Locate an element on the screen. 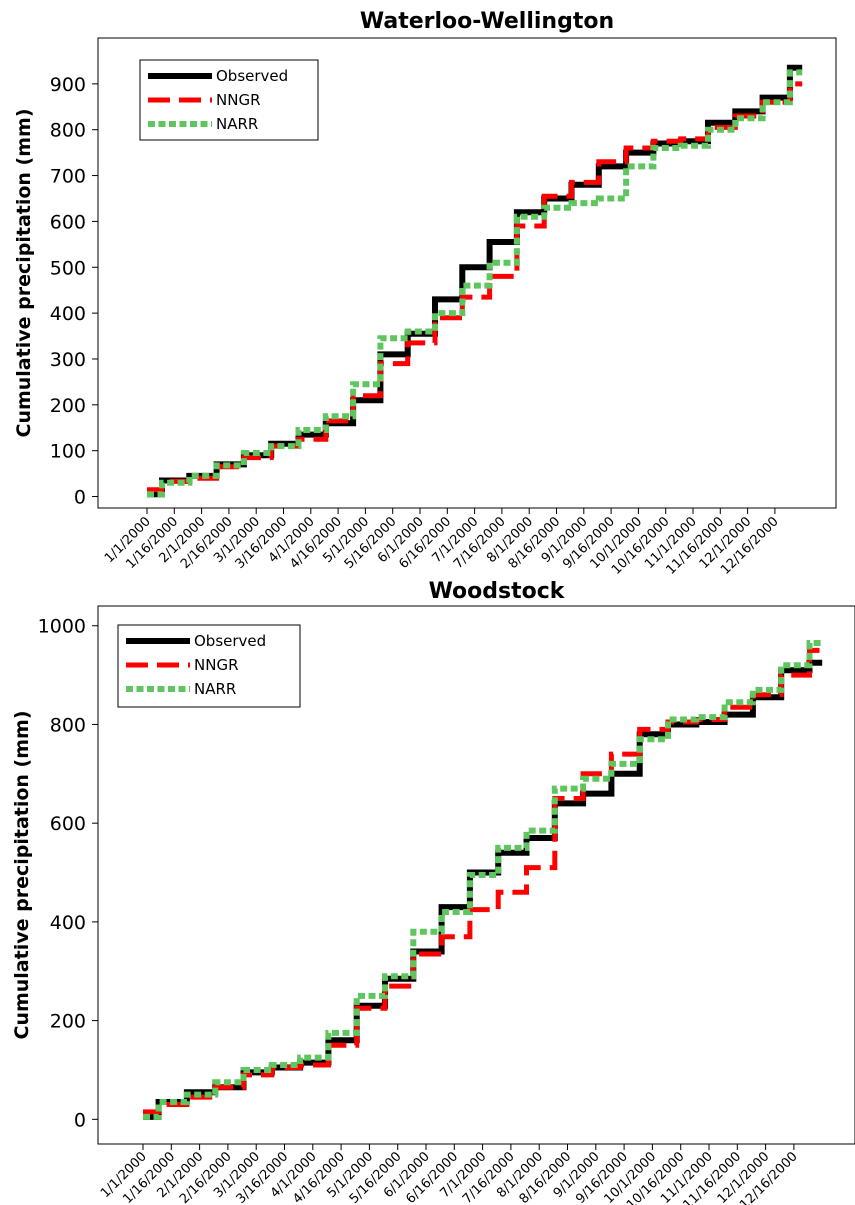 The height and width of the screenshot is (1205, 855). y-tick-label: 1000 is located at coordinates (62, 627).